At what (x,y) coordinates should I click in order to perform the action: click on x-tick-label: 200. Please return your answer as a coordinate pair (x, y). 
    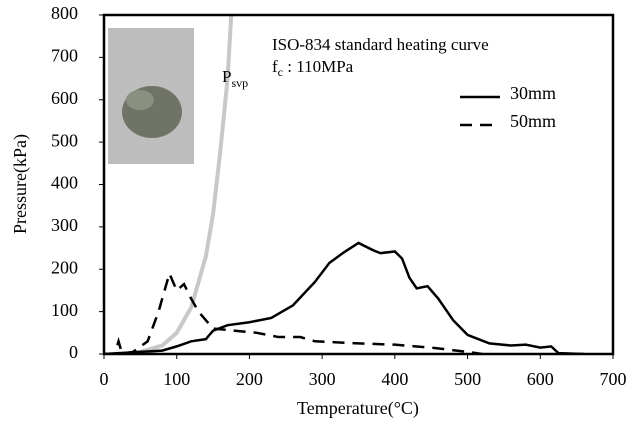
    Looking at the image, I should click on (249, 379).